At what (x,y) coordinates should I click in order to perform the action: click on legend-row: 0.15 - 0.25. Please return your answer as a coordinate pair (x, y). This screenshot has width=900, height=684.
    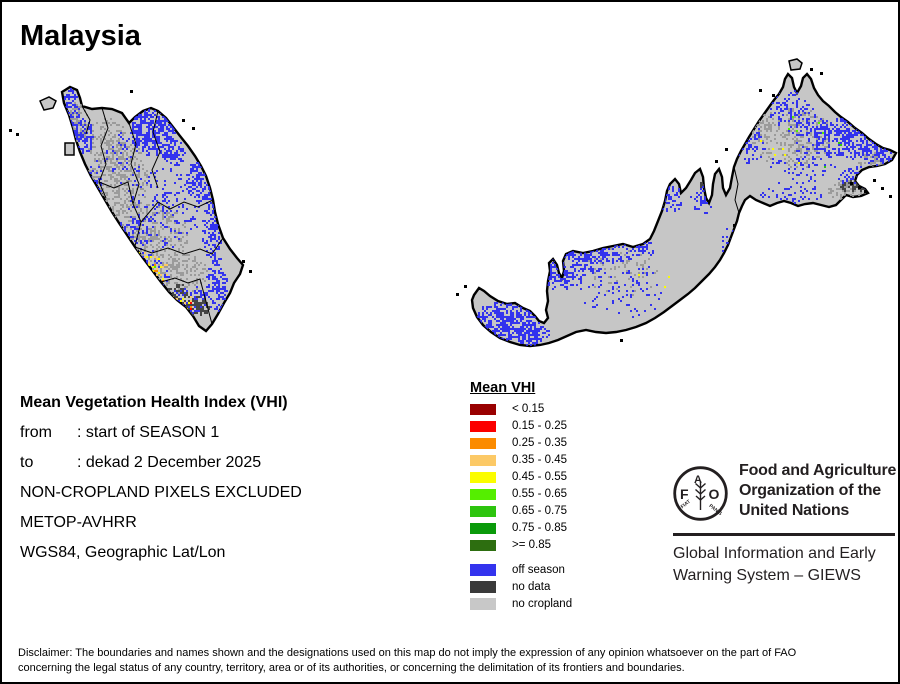
    Looking at the image, I should click on (521, 426).